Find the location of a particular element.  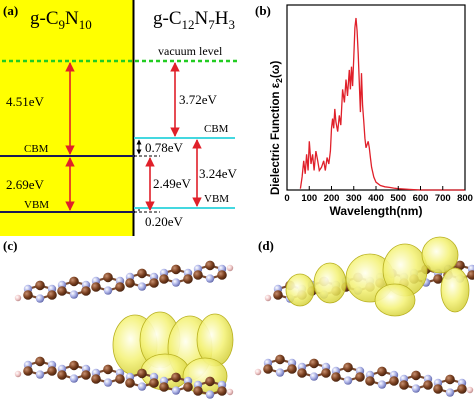

gap-right-vac-cbm: 3.72eV is located at coordinates (198, 99).